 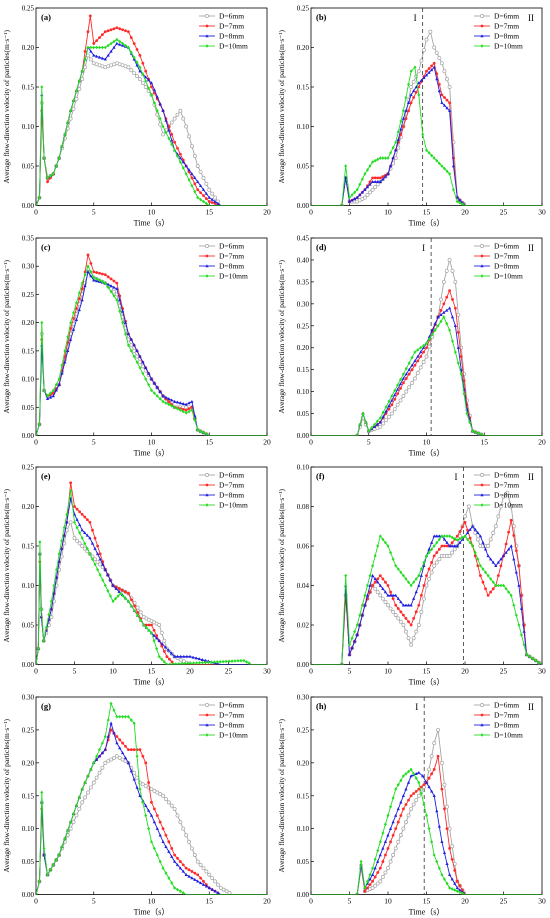 I want to click on x-tick-label: 5, so click(x=369, y=441).